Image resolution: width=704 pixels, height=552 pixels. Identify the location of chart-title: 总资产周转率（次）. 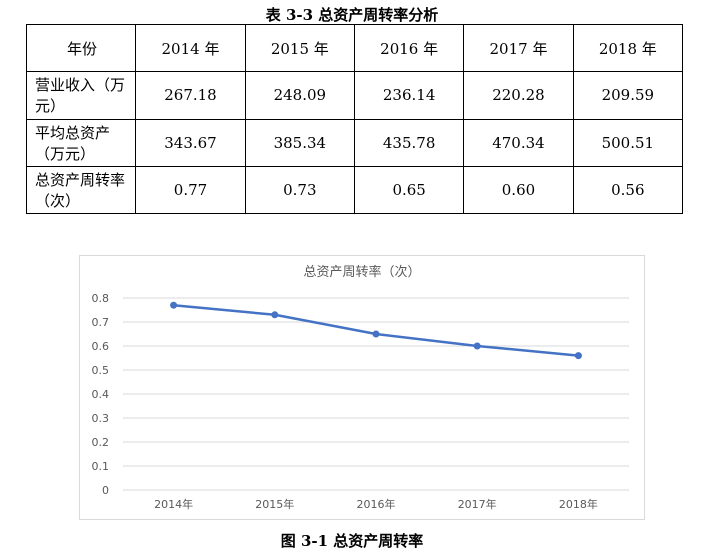
(361, 272).